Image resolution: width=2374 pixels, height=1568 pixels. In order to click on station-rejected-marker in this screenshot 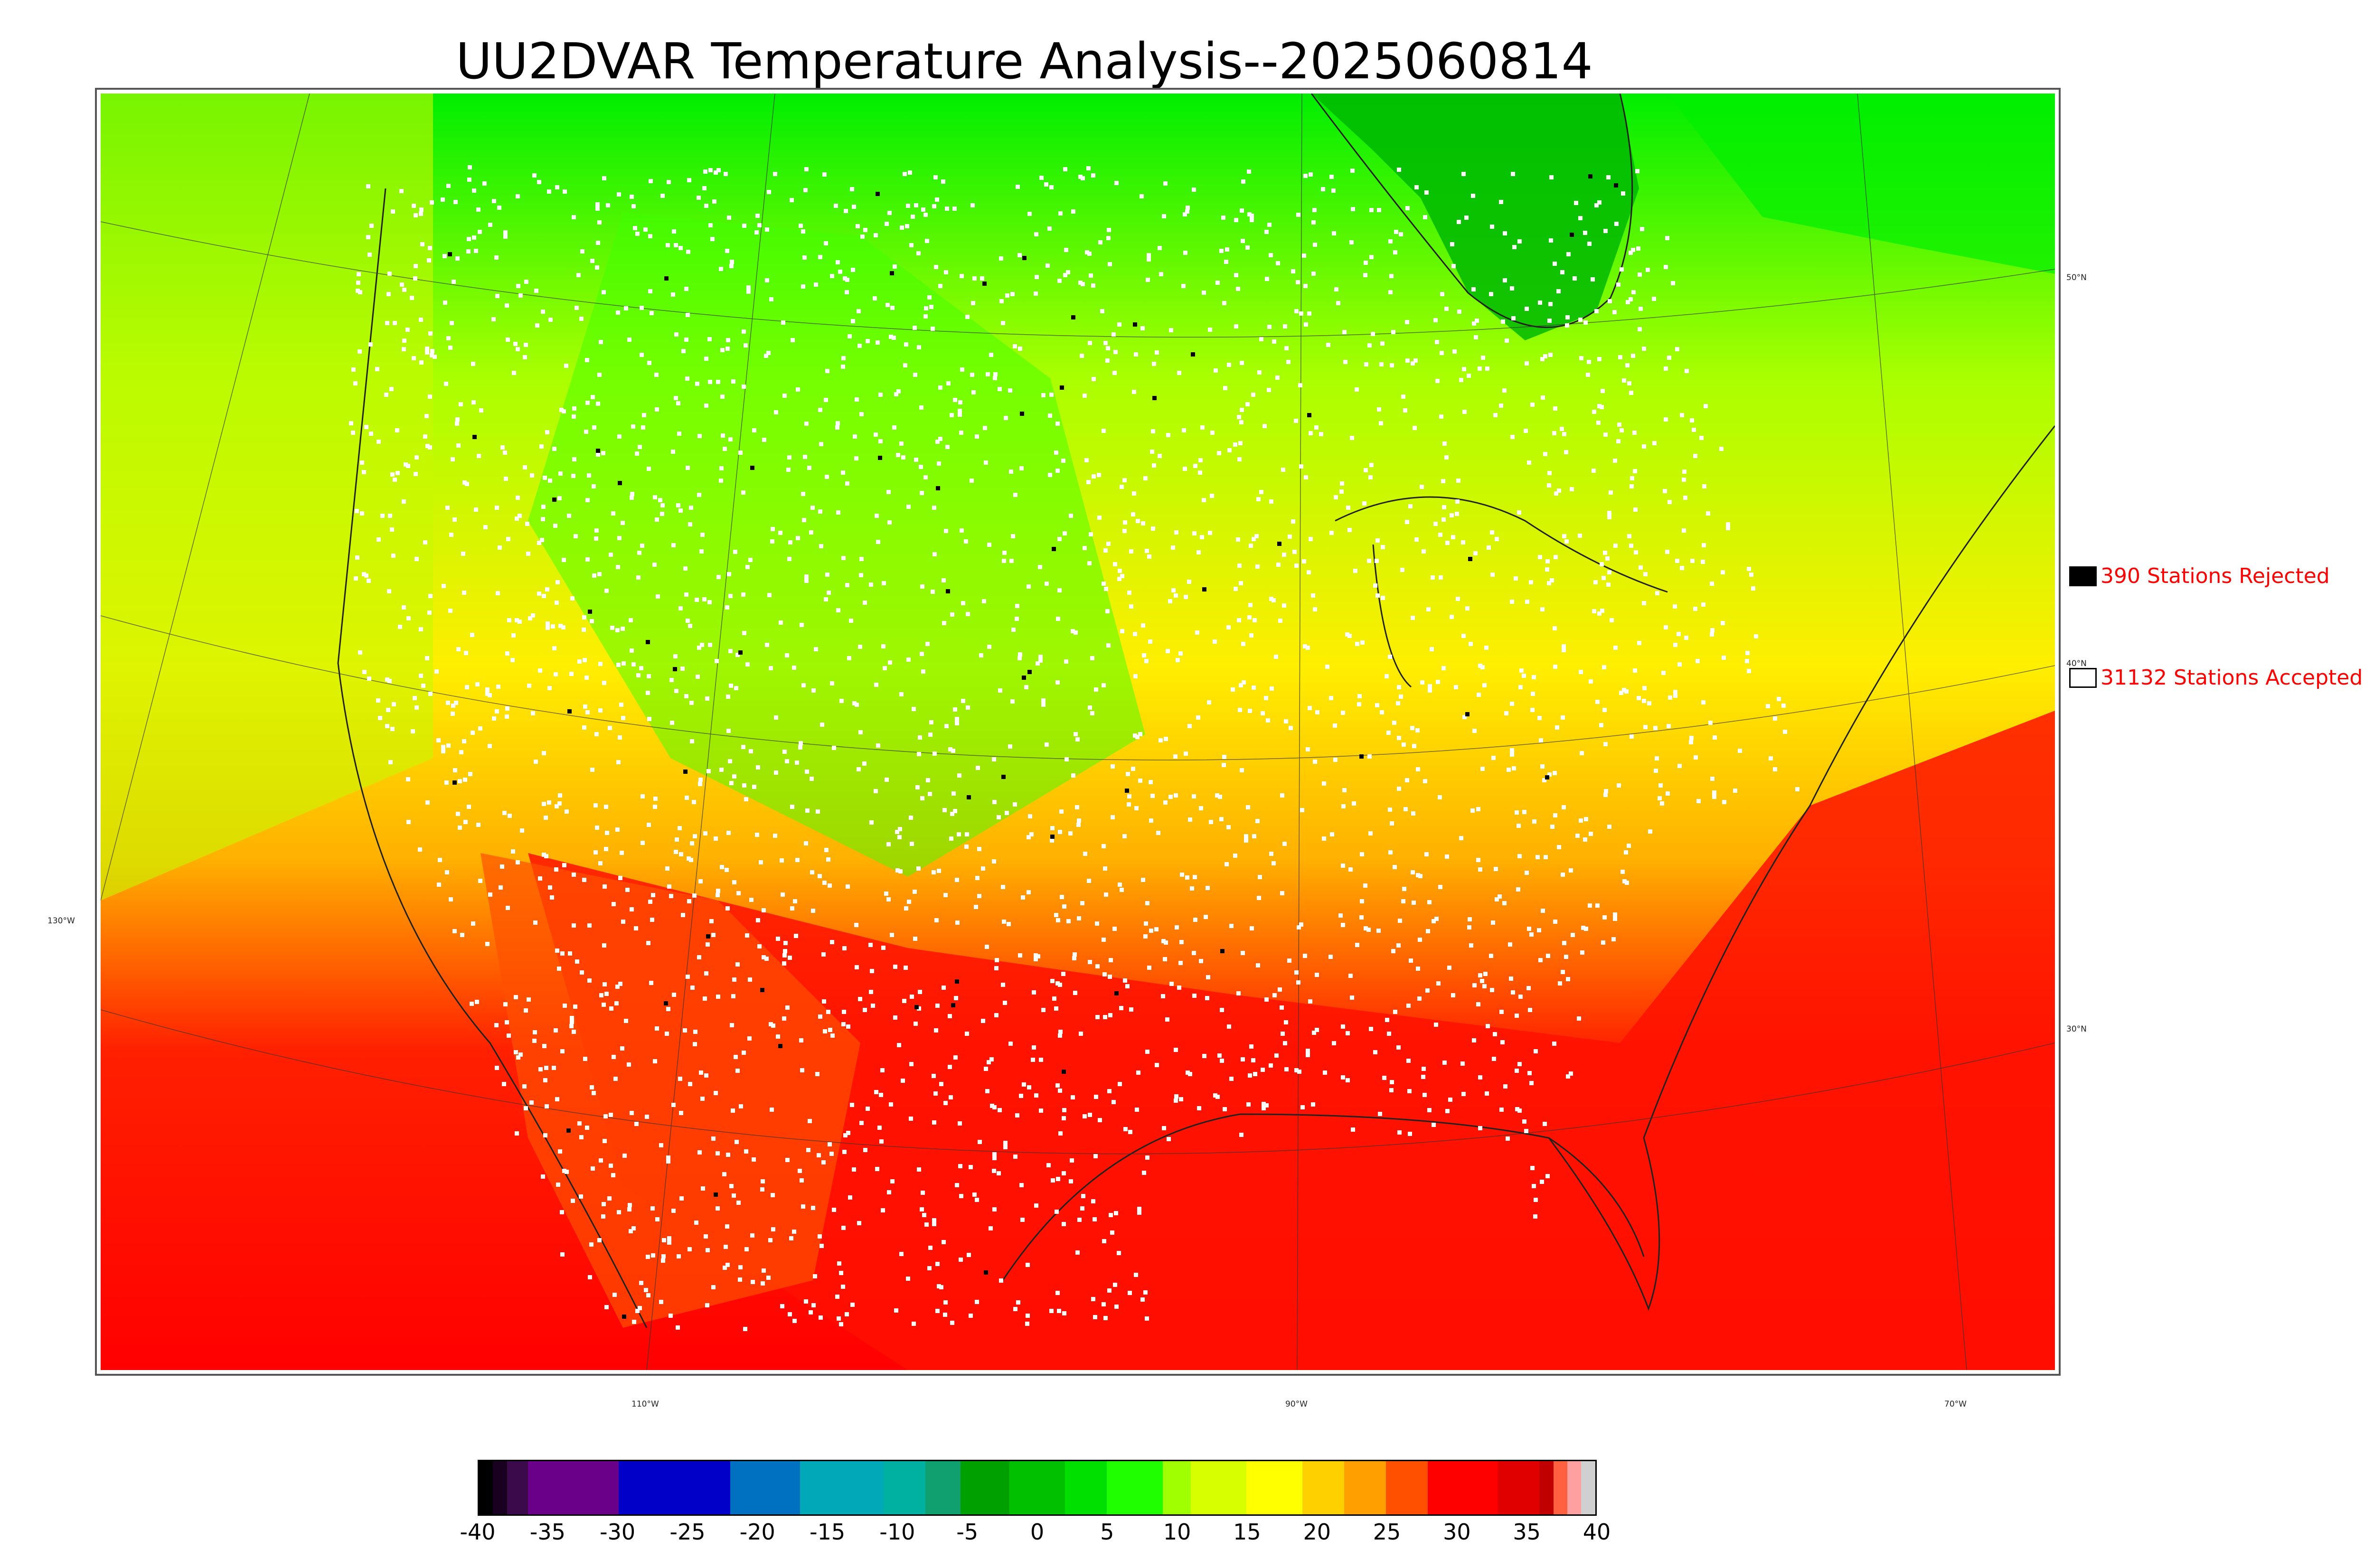, I will do `click(708, 936)`.